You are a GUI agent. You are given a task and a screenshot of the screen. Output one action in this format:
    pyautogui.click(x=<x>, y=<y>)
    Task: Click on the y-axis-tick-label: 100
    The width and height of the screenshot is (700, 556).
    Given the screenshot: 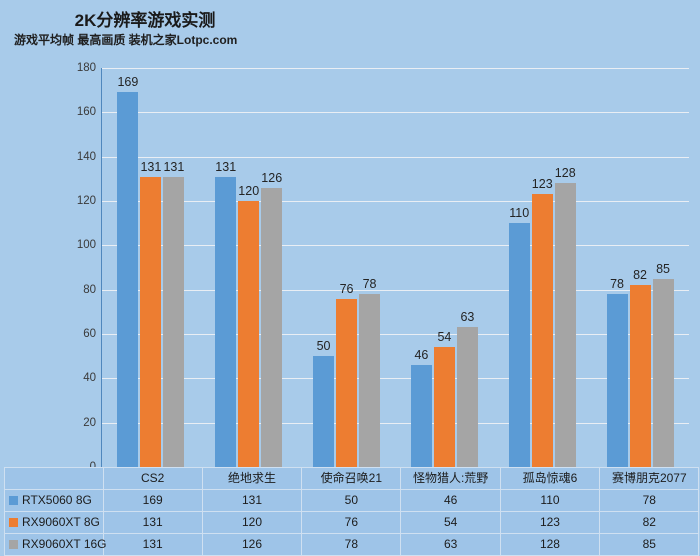 What is the action you would take?
    pyautogui.click(x=86, y=245)
    